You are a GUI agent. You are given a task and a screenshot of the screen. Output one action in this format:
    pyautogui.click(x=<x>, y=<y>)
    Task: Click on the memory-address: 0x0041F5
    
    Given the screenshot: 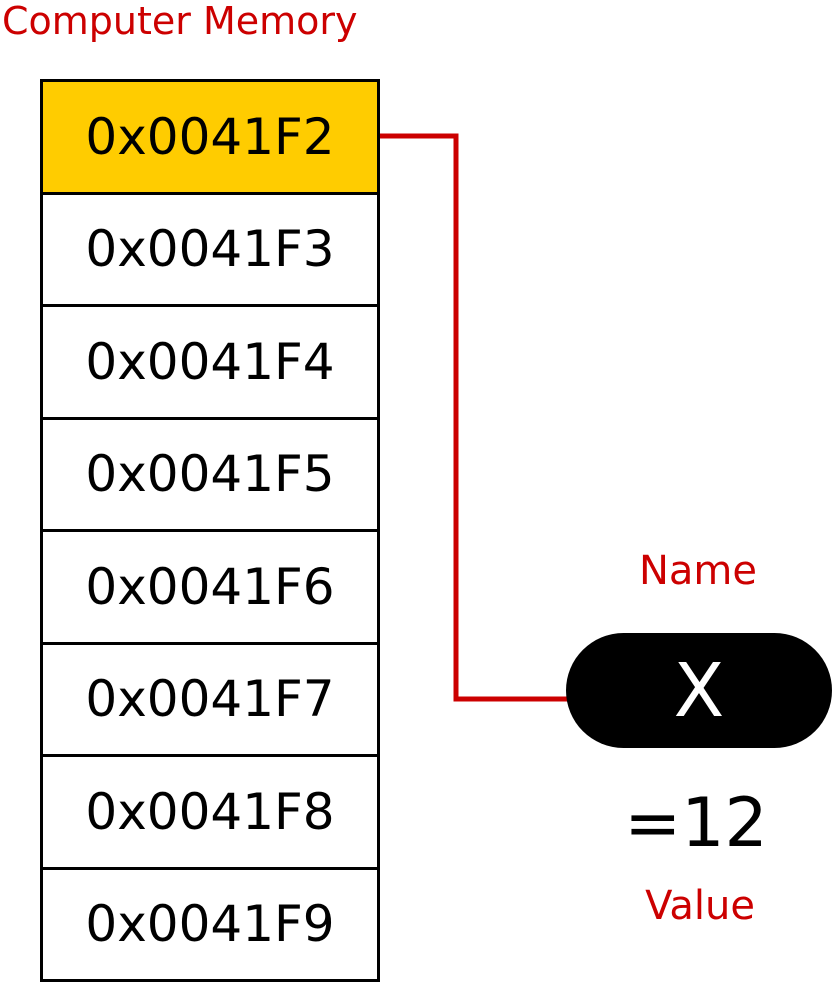 What is the action you would take?
    pyautogui.click(x=210, y=474)
    